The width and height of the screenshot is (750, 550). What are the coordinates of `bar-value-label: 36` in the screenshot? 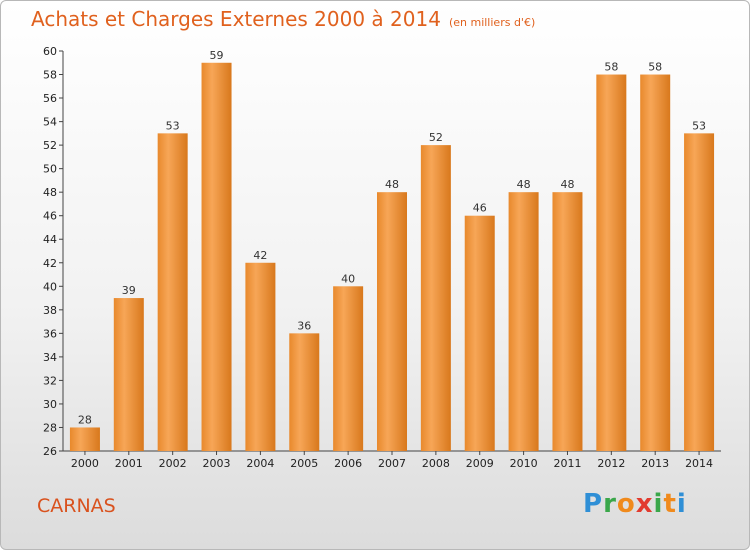 It's located at (304, 325).